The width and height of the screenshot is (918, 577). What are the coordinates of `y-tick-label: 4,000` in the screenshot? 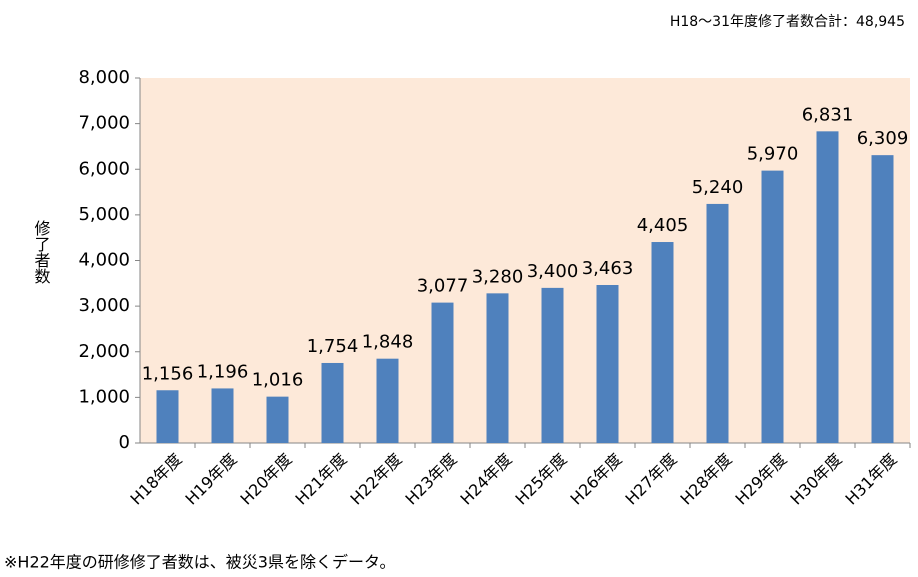 It's located at (104, 260).